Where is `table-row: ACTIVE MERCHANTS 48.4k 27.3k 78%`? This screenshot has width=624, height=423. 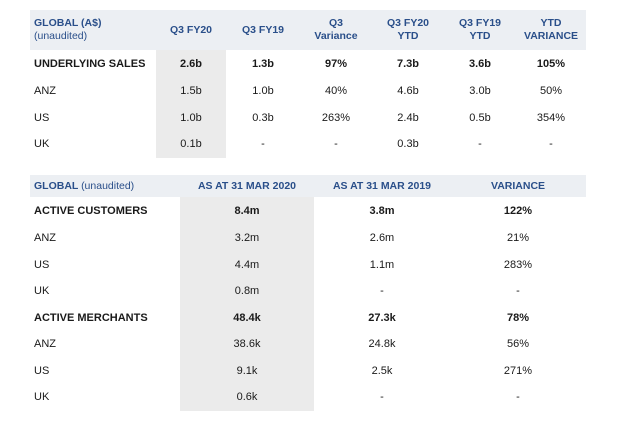 table-row: ACTIVE MERCHANTS 48.4k 27.3k 78% is located at coordinates (308, 317).